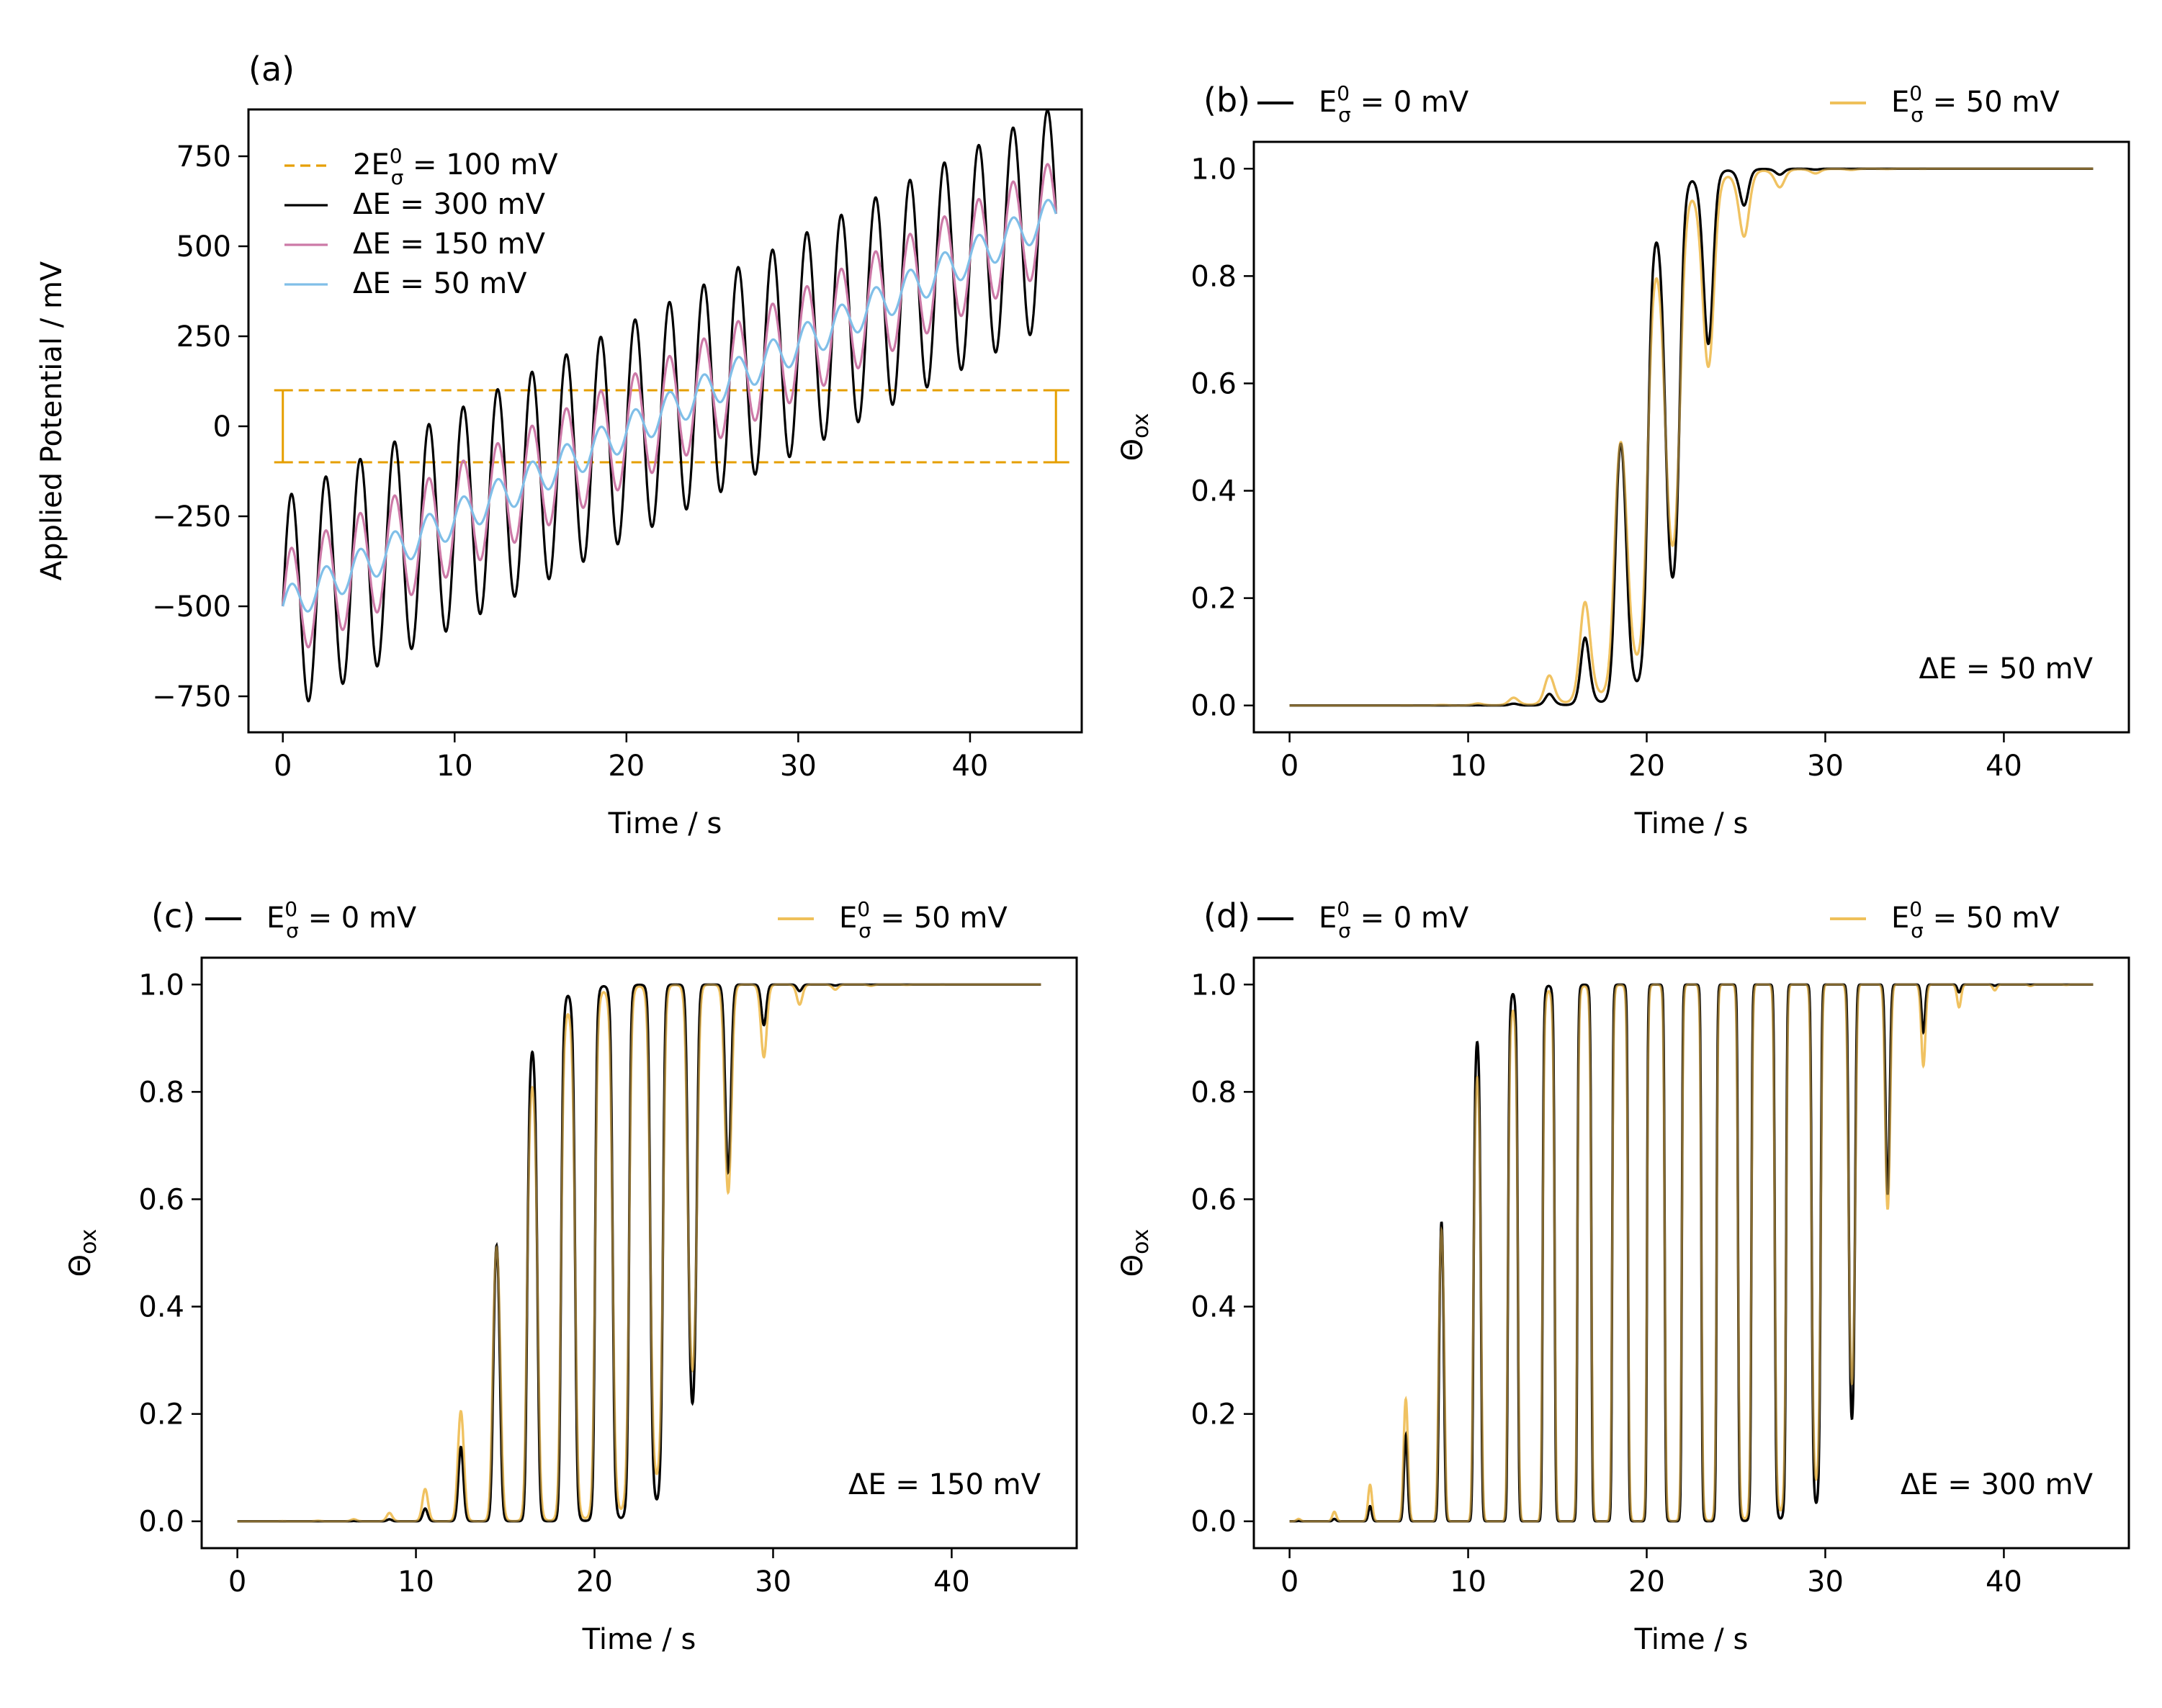 This screenshot has height=1708, width=2162. Describe the element at coordinates (944, 1484) in the screenshot. I see `delta-e-annotation: ΔE = 150 mV` at that location.